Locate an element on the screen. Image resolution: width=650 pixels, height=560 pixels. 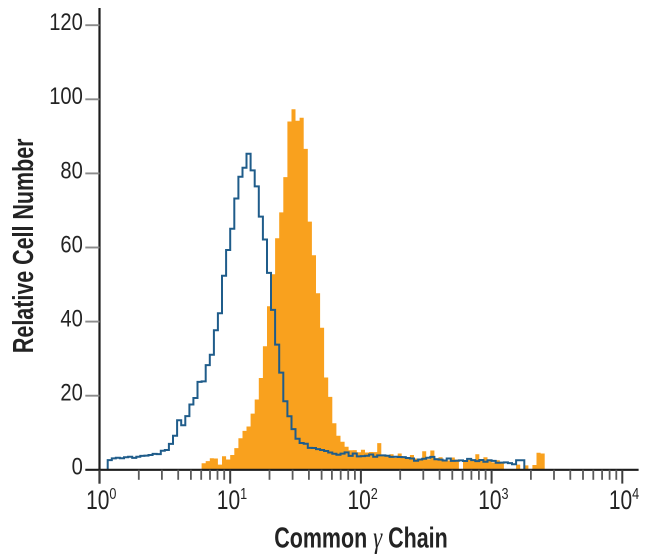
svg-text: 120 is located at coordinates (66, 22).